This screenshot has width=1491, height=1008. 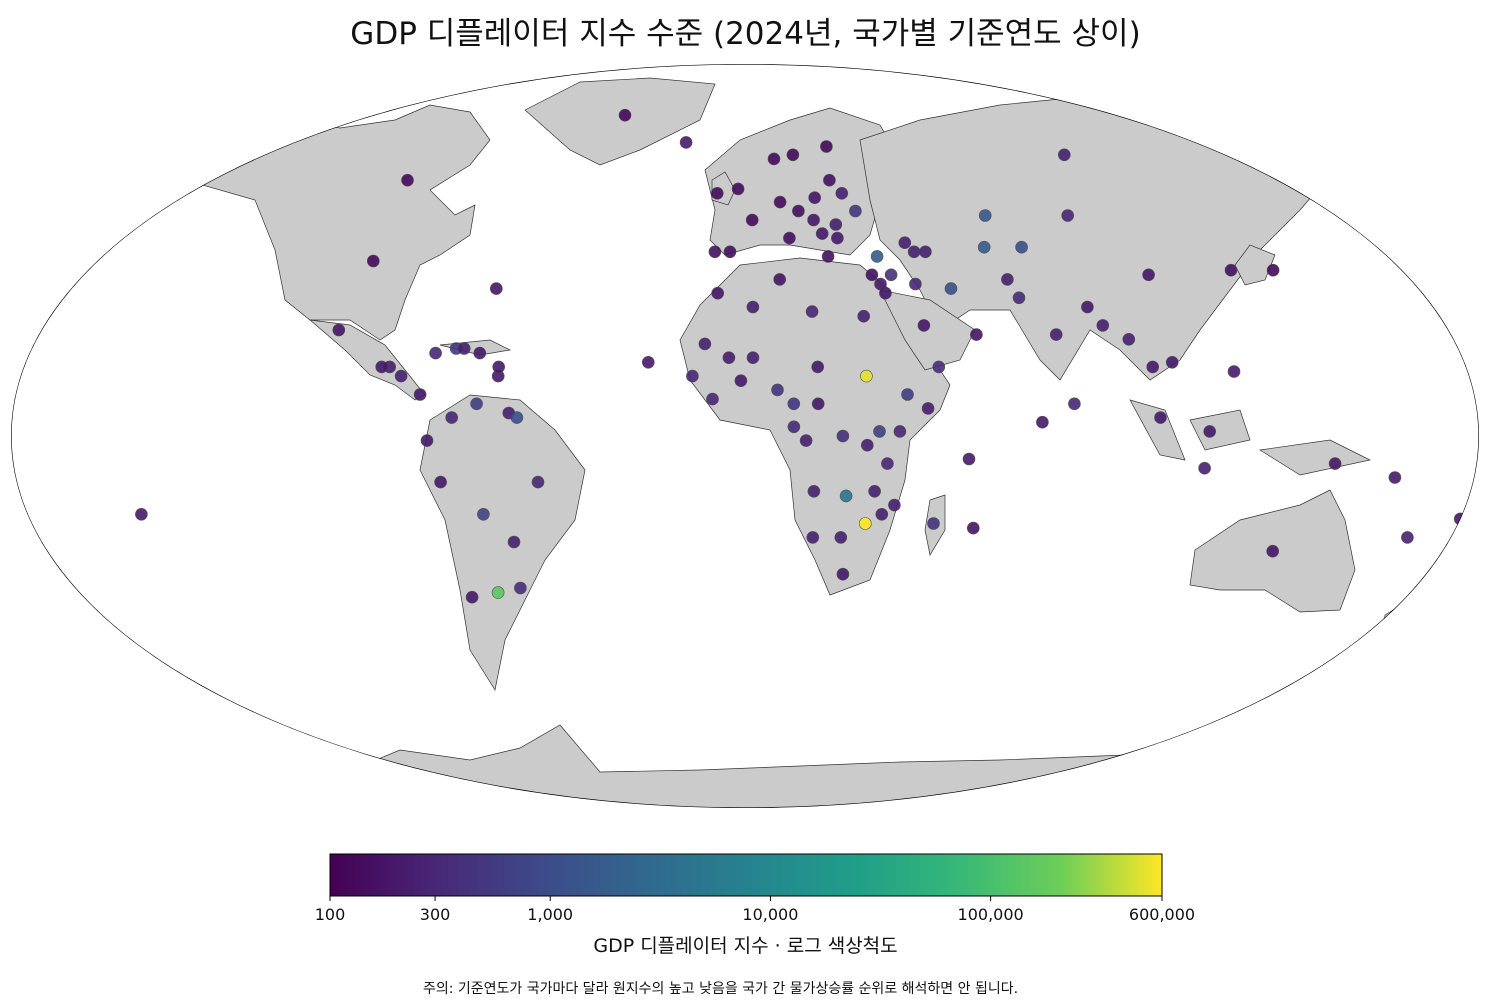 What do you see at coordinates (330, 914) in the screenshot?
I see `colorbar-tick-label: 100` at bounding box center [330, 914].